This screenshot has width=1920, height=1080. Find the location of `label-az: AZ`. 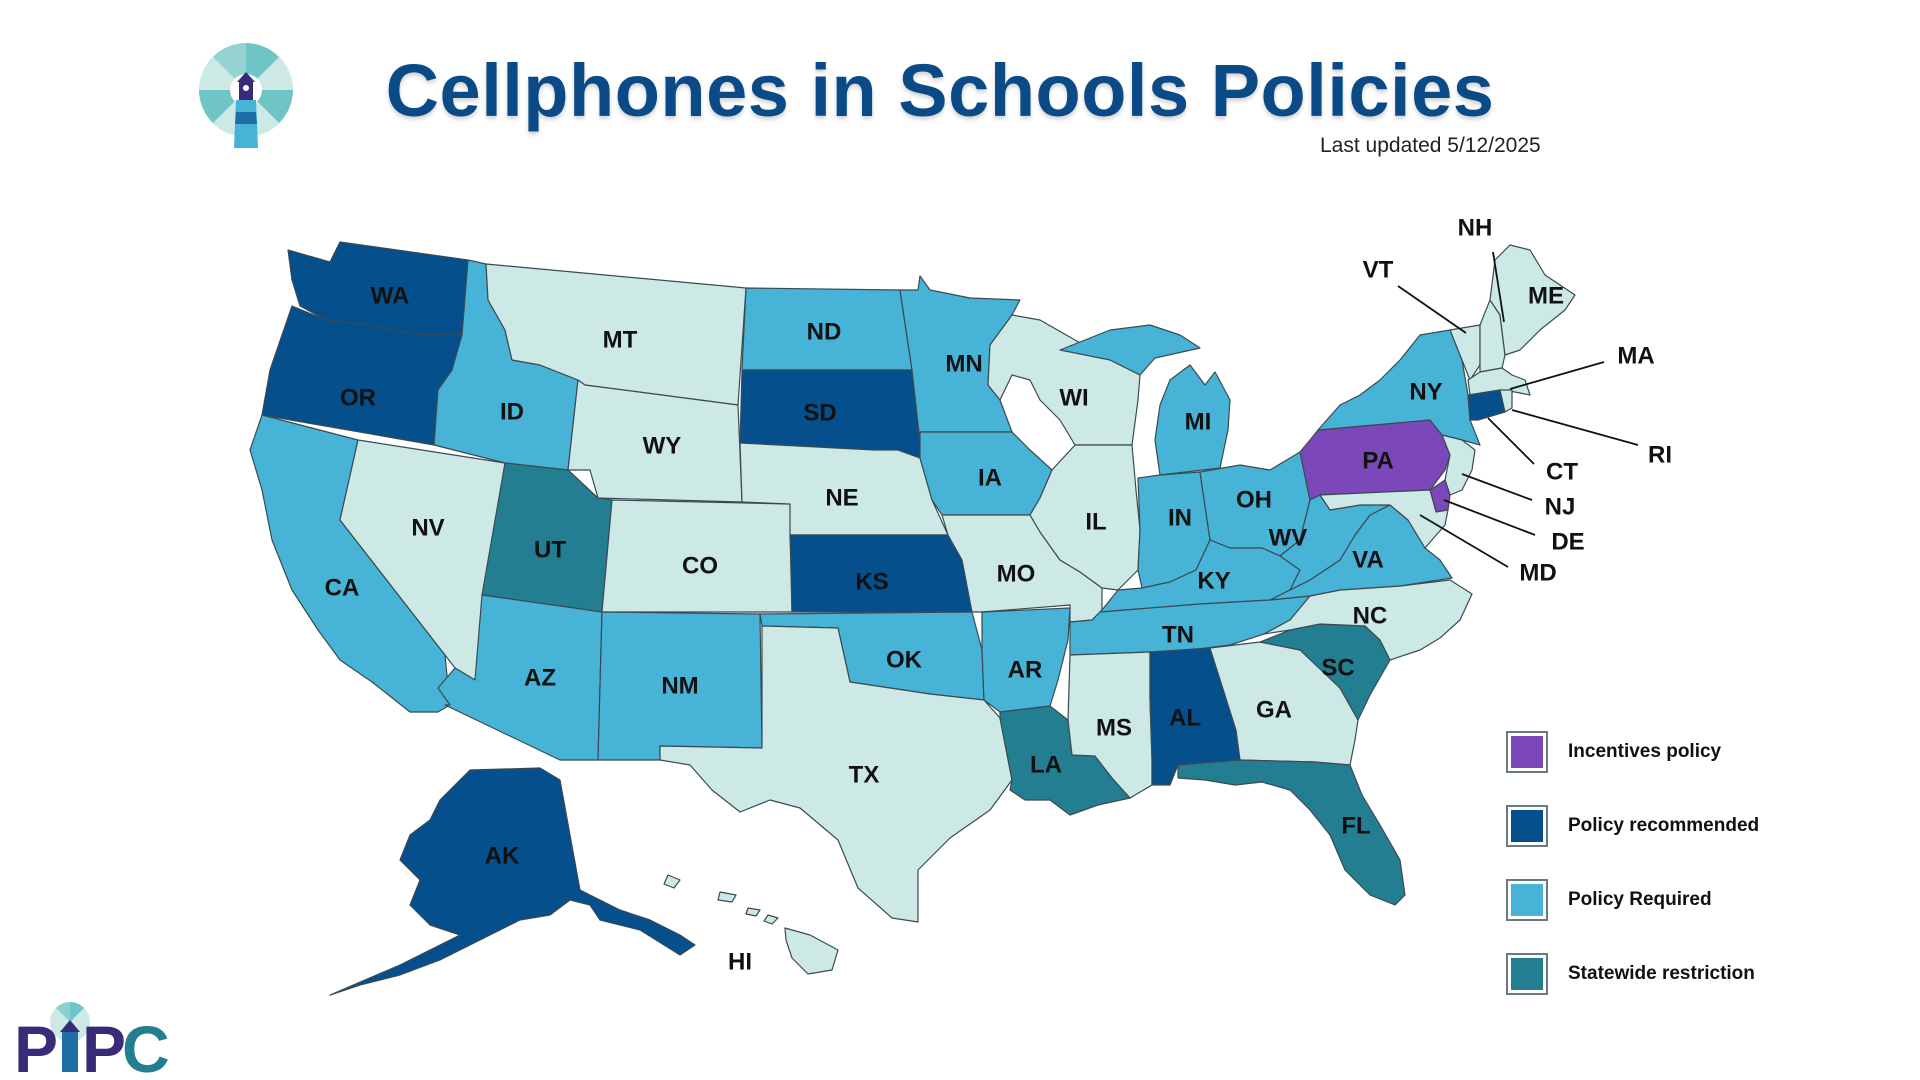

label-az: AZ is located at coordinates (540, 678).